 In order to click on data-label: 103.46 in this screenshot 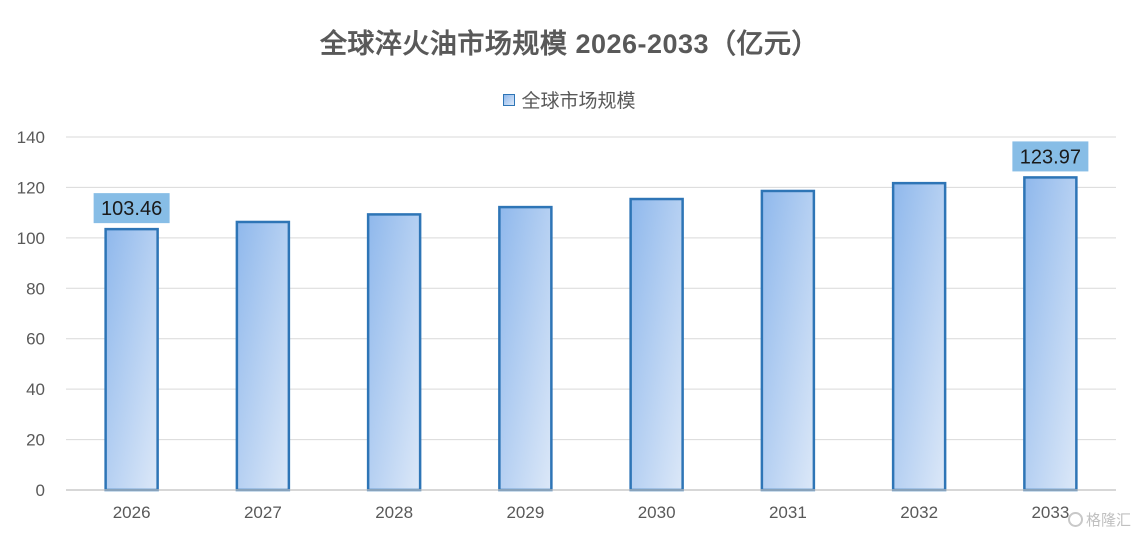, I will do `click(131, 209)`.